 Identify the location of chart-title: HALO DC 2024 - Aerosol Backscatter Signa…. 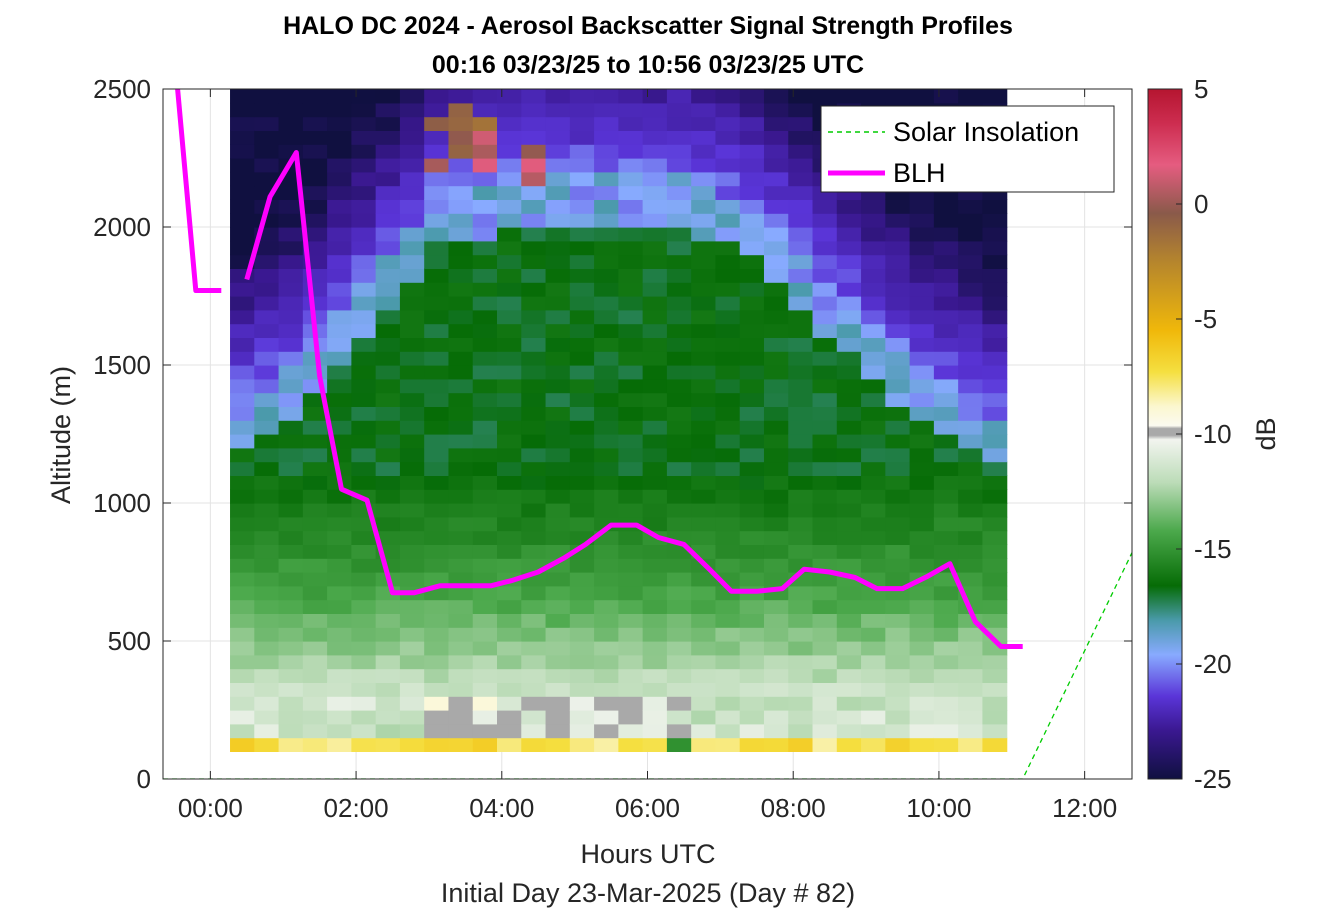
(648, 26).